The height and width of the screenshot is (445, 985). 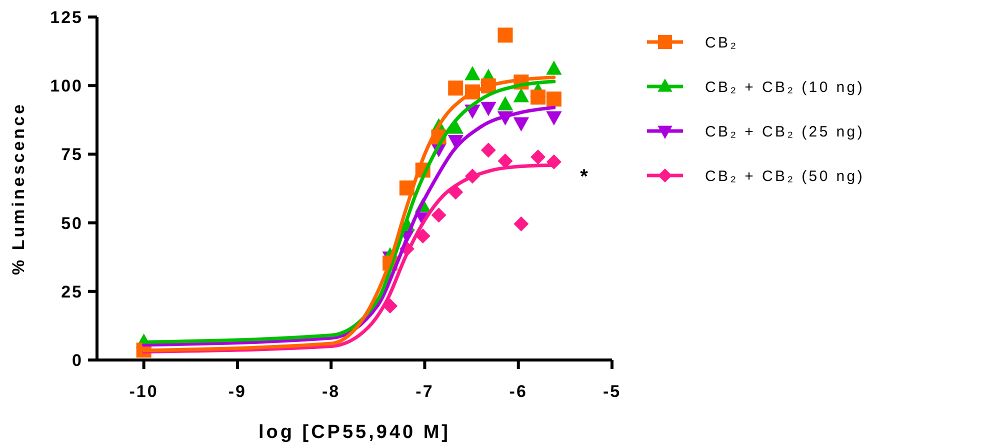 What do you see at coordinates (785, 131) in the screenshot?
I see `legend-label: CB₂ + CB₂ (25 ng)` at bounding box center [785, 131].